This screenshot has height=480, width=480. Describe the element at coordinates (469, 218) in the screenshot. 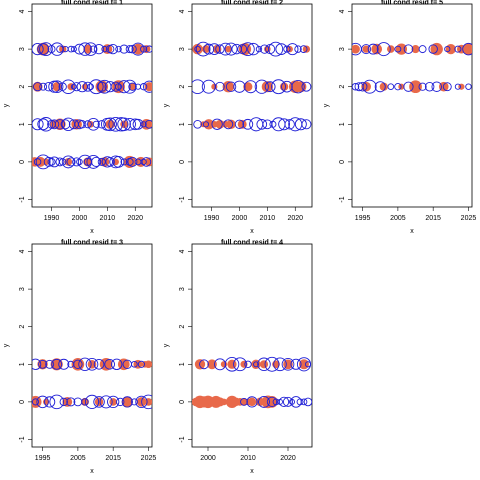

I see `x-tick-label: 2025` at that location.